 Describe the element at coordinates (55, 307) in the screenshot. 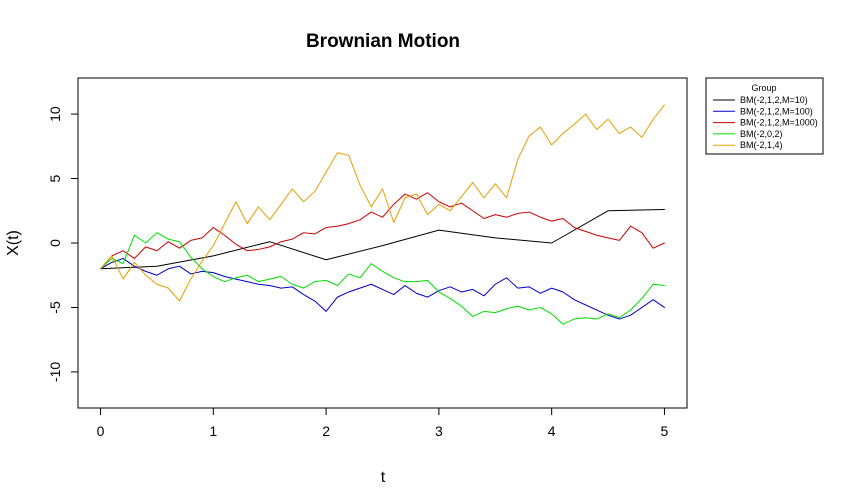

I see `y-tick-label: -5` at that location.